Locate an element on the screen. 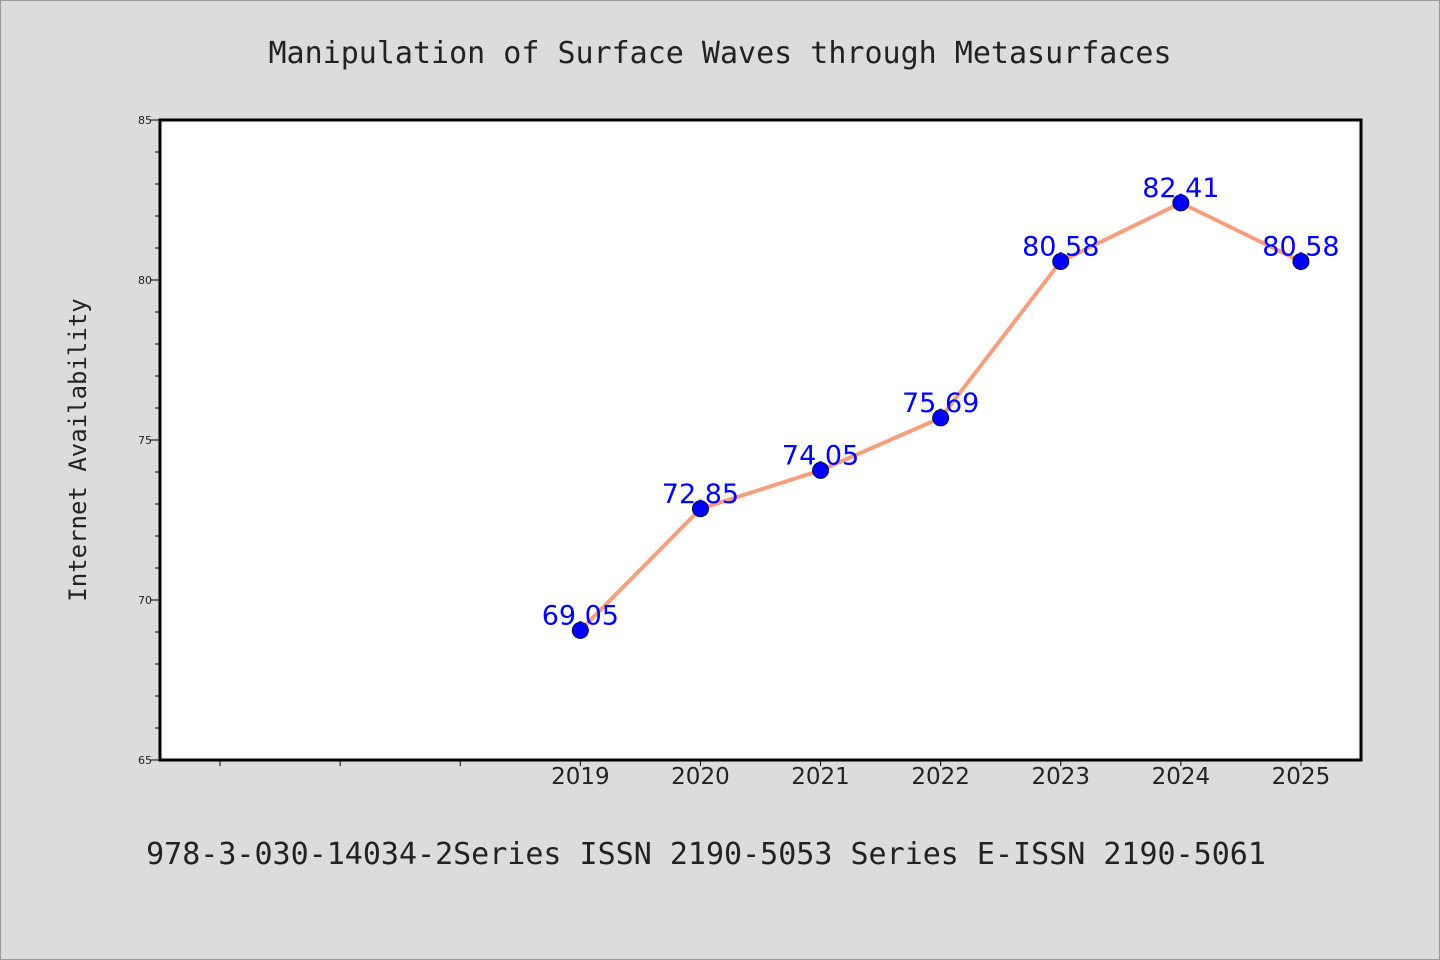  y-axis-label: Internet Availability is located at coordinates (78, 449).